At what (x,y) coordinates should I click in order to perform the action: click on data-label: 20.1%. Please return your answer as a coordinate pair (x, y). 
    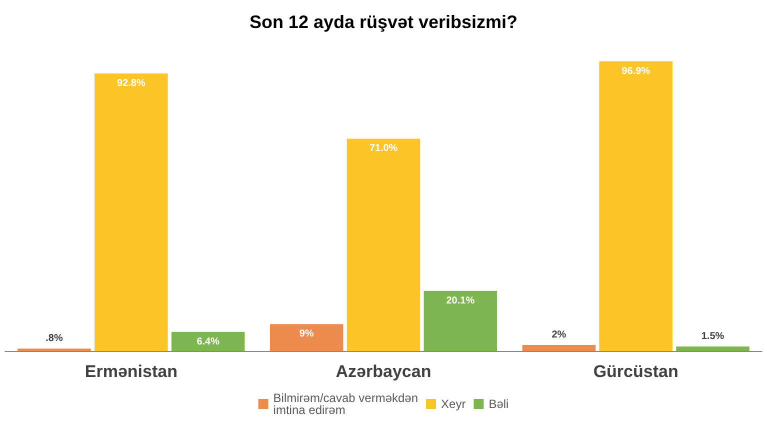
    Looking at the image, I should click on (460, 300).